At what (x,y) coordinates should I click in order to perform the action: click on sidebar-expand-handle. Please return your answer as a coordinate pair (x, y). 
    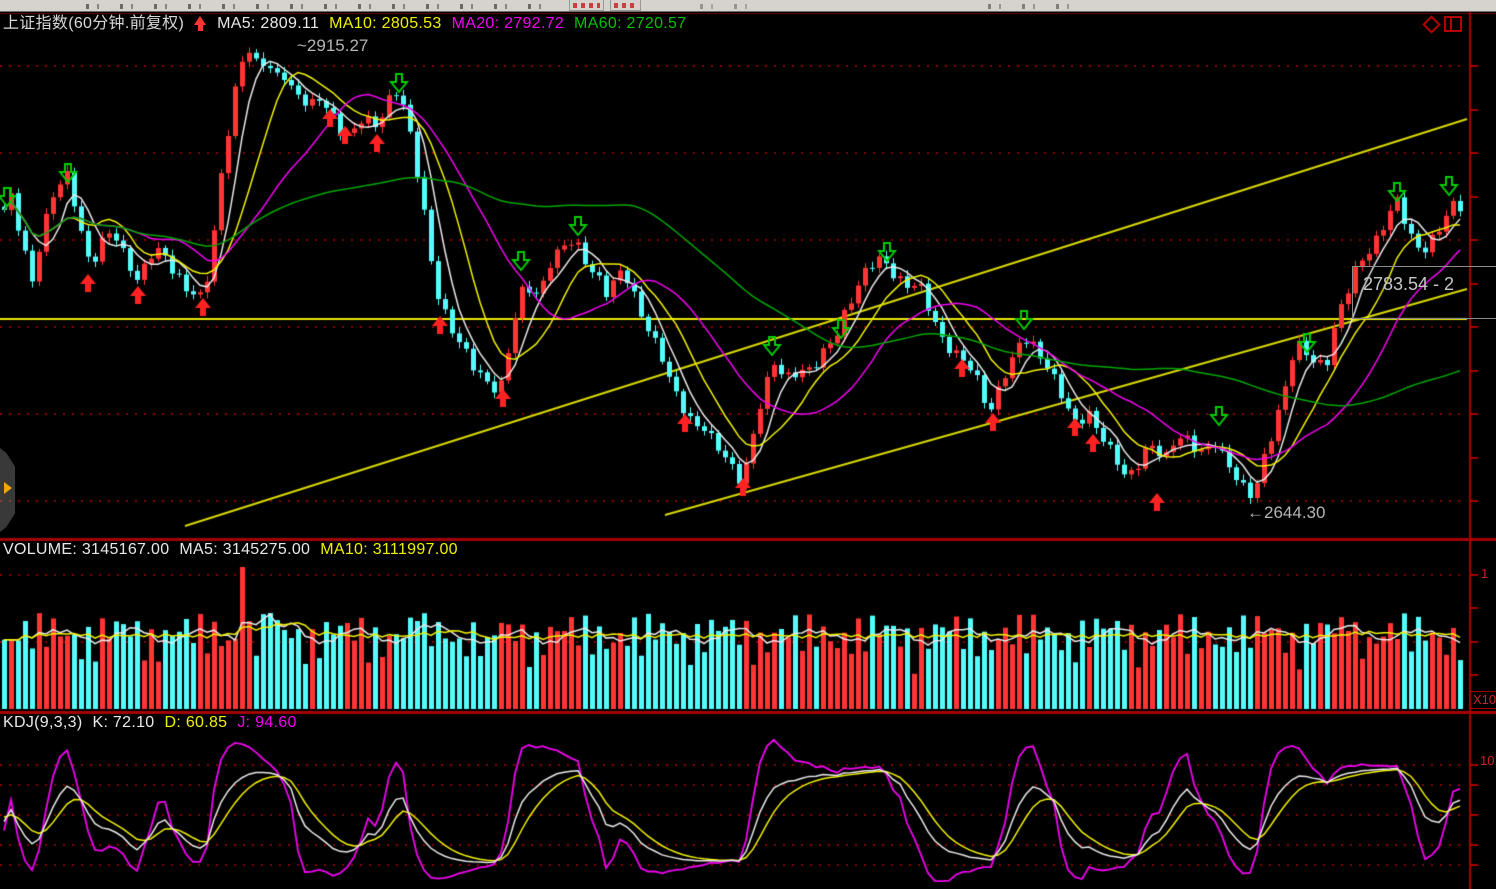
    Looking at the image, I should click on (7, 490).